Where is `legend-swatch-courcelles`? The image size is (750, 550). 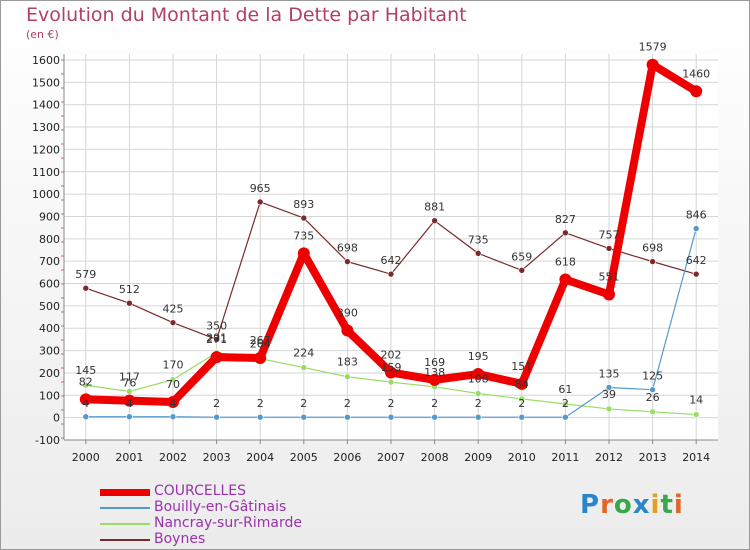 legend-swatch-courcelles is located at coordinates (125, 492).